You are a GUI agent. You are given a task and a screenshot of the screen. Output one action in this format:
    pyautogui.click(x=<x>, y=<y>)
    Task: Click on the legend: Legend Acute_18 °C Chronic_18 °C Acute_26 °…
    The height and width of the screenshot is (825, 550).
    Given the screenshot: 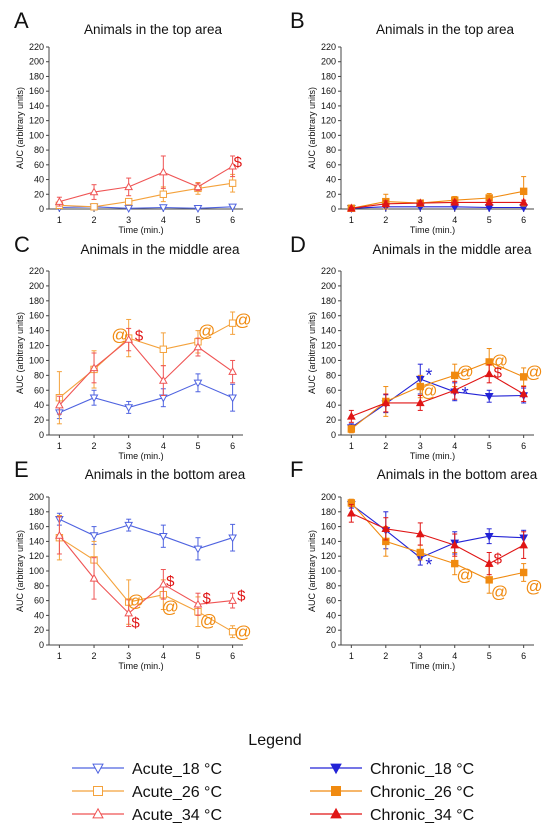 What is the action you would take?
    pyautogui.click(x=273, y=778)
    